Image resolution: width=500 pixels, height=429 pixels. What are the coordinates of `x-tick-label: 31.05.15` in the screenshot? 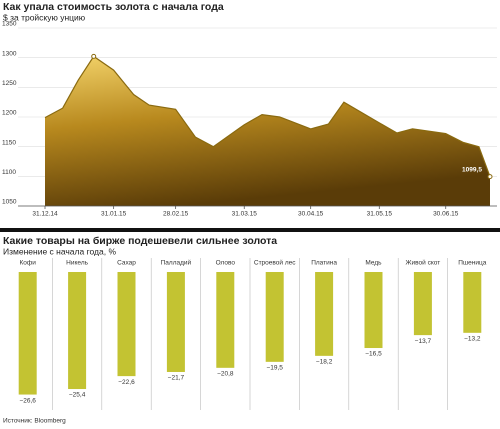 It's located at (380, 214).